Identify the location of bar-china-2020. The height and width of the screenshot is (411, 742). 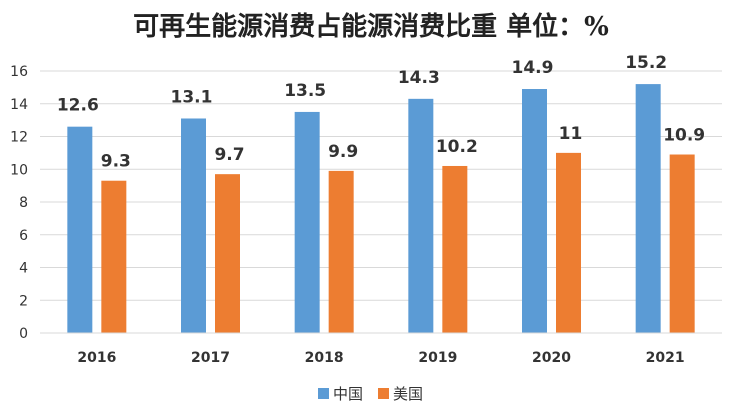
(534, 211).